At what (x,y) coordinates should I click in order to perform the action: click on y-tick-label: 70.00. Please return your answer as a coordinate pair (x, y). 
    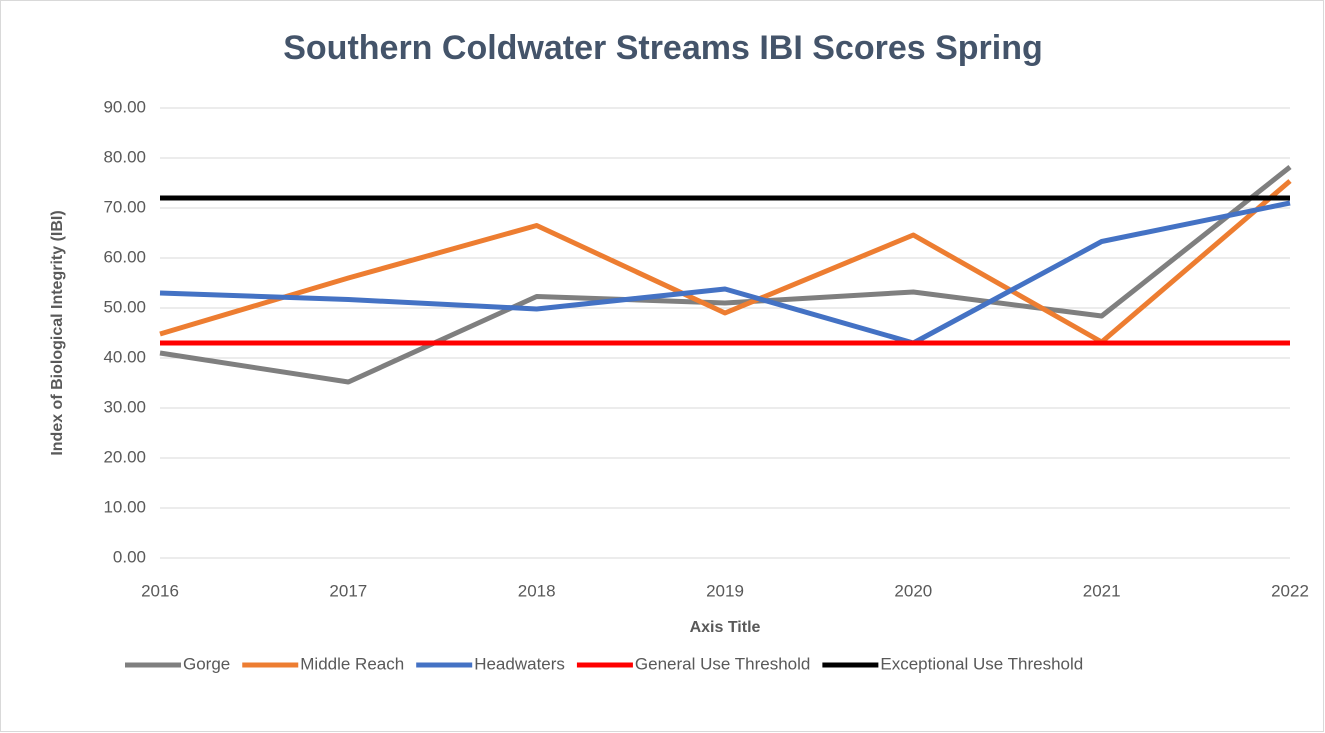
    Looking at the image, I should click on (124, 206).